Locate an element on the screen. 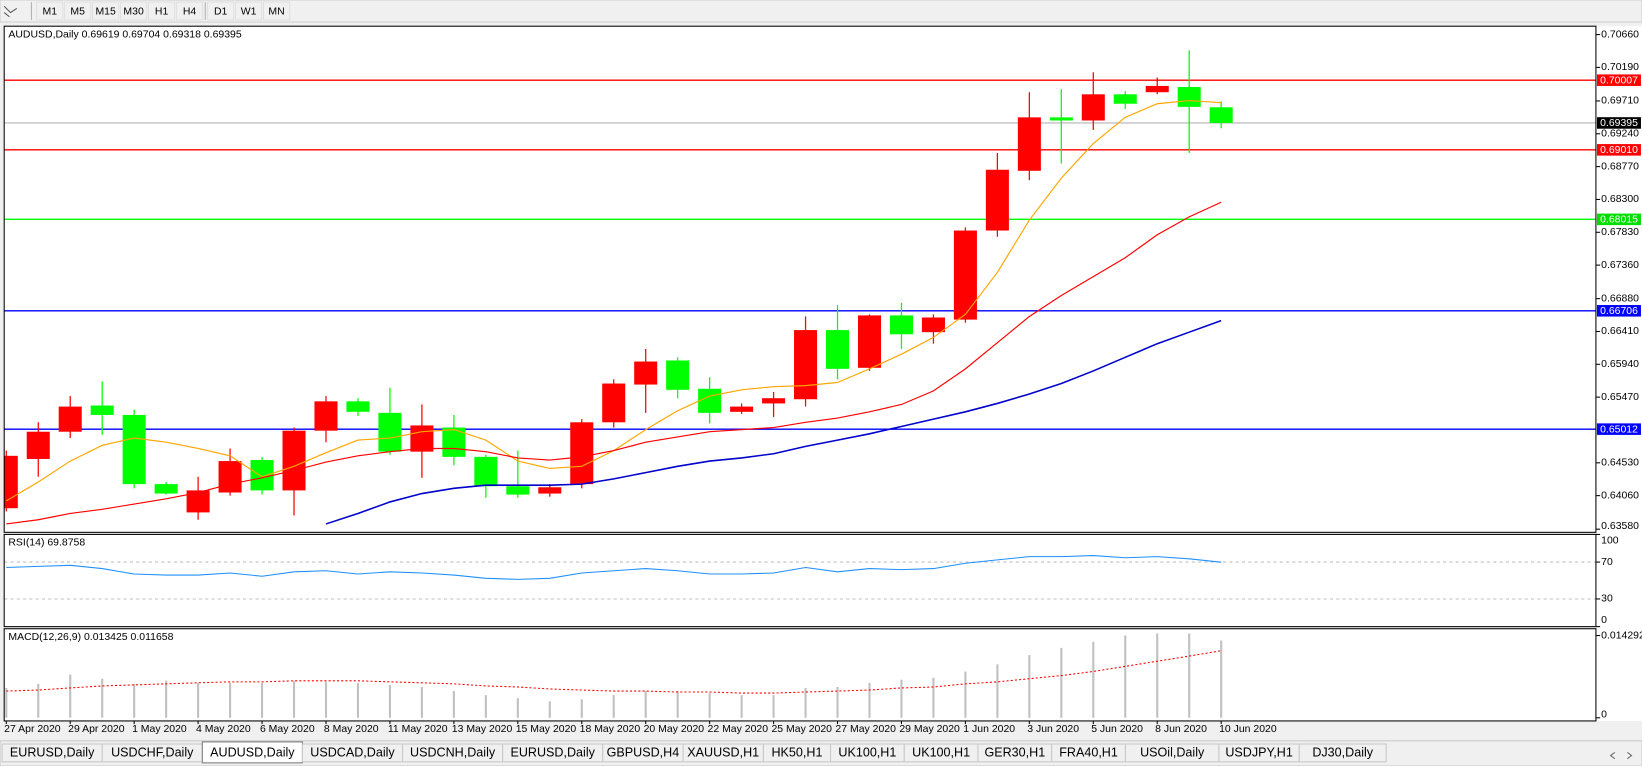 This screenshot has width=1642, height=766. chart-tab-label: DJ30,Daily is located at coordinates (1342, 753).